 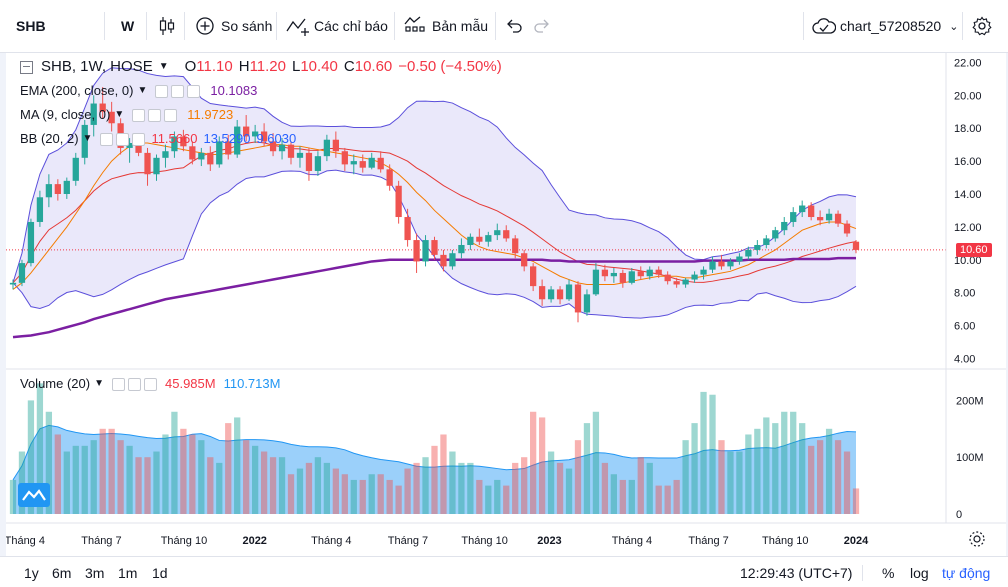 What do you see at coordinates (542, 26) in the screenshot?
I see `redo-button` at bounding box center [542, 26].